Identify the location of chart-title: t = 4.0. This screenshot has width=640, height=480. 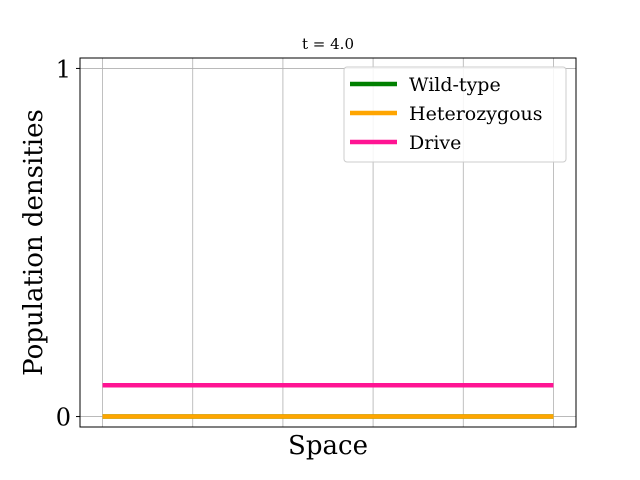
(328, 44).